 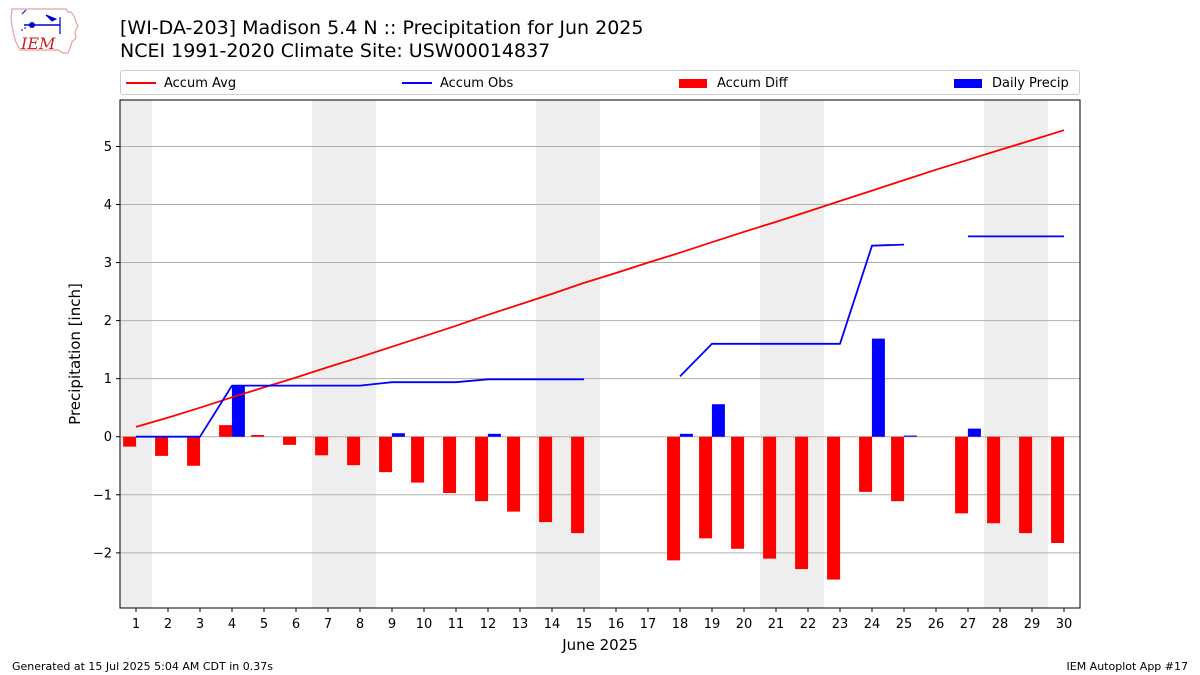 What do you see at coordinates (200, 624) in the screenshot?
I see `x-tick-label: 3` at bounding box center [200, 624].